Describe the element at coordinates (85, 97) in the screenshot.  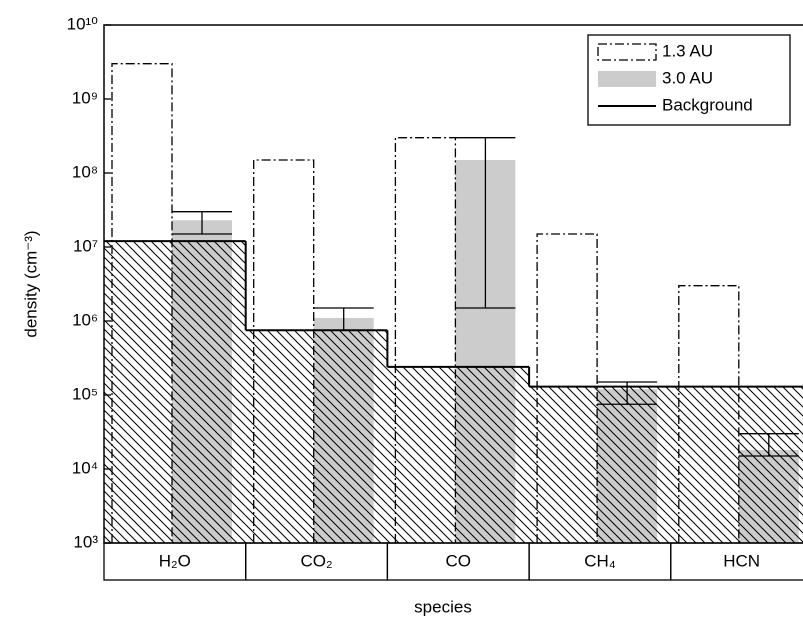
I see `y-tick-label: 10⁹` at that location.